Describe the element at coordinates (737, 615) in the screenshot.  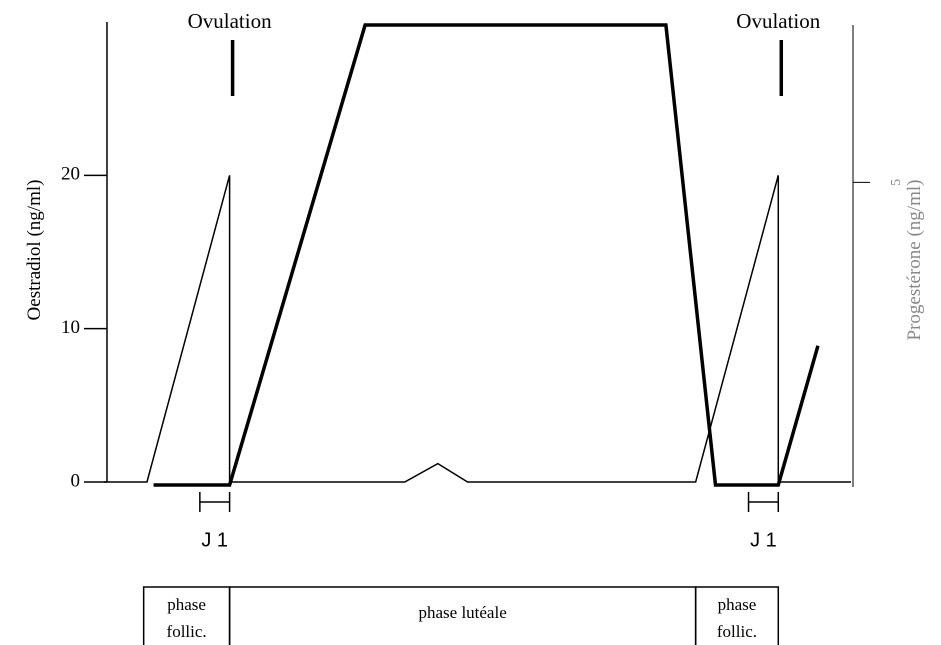
I see `phase-box` at that location.